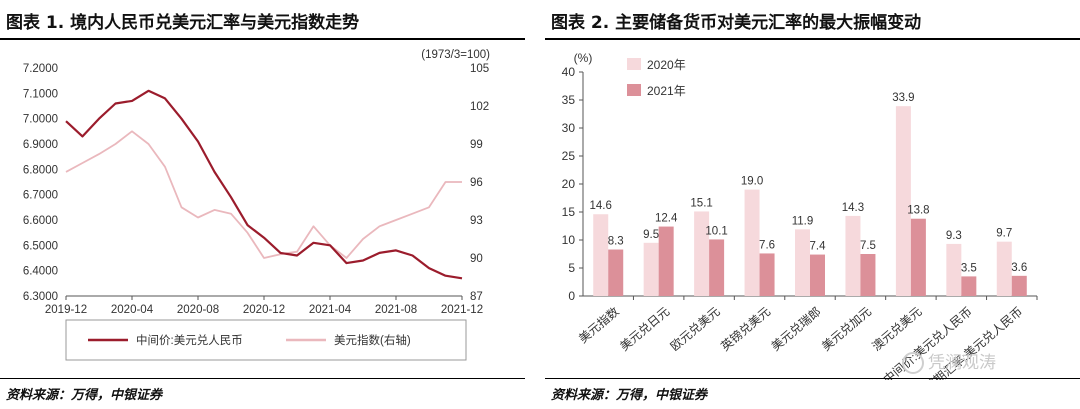  Describe the element at coordinates (479, 107) in the screenshot. I see `y-right-tick-label: 102` at that location.